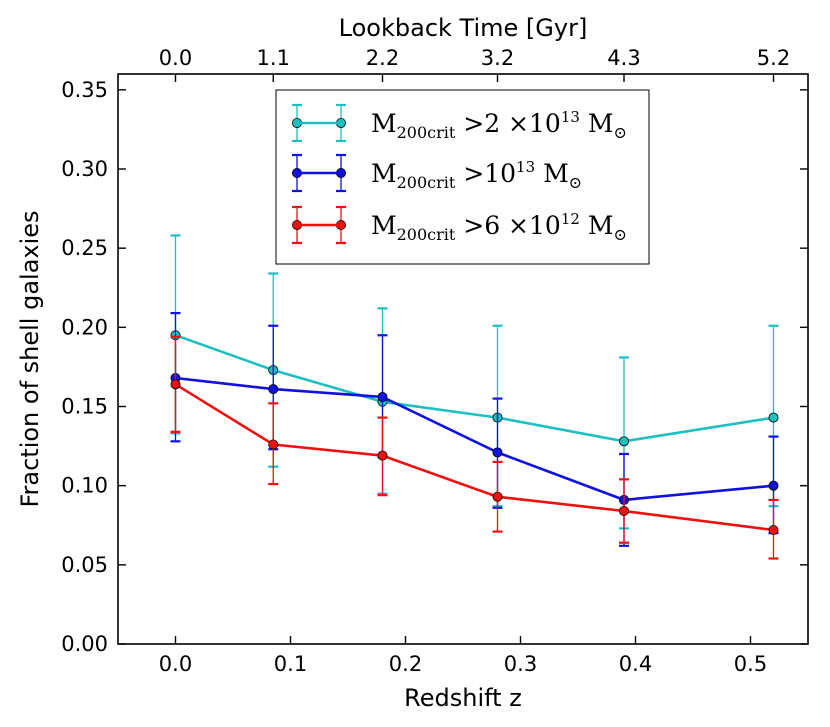  I want to click on x-tick-label: 0.0, so click(175, 664).